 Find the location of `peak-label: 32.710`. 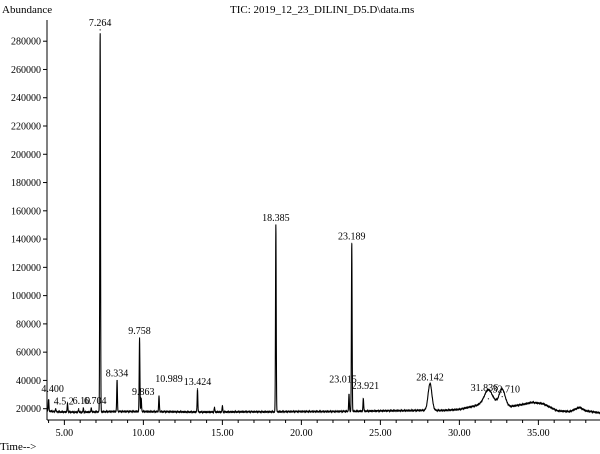

peak-label: 32.710 is located at coordinates (506, 390).